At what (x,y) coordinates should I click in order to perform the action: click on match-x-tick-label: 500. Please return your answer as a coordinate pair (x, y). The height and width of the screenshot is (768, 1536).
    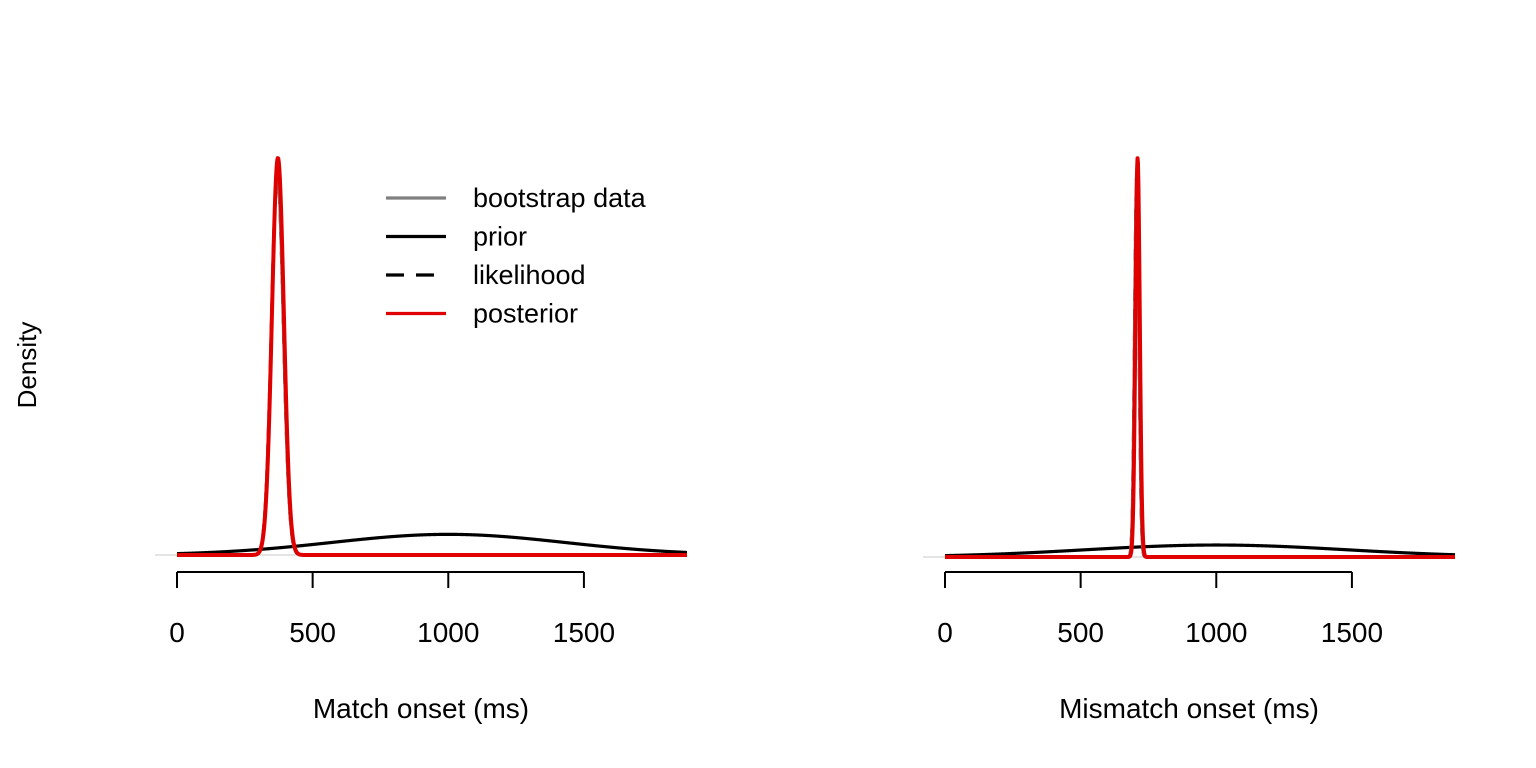
    Looking at the image, I should click on (312, 632).